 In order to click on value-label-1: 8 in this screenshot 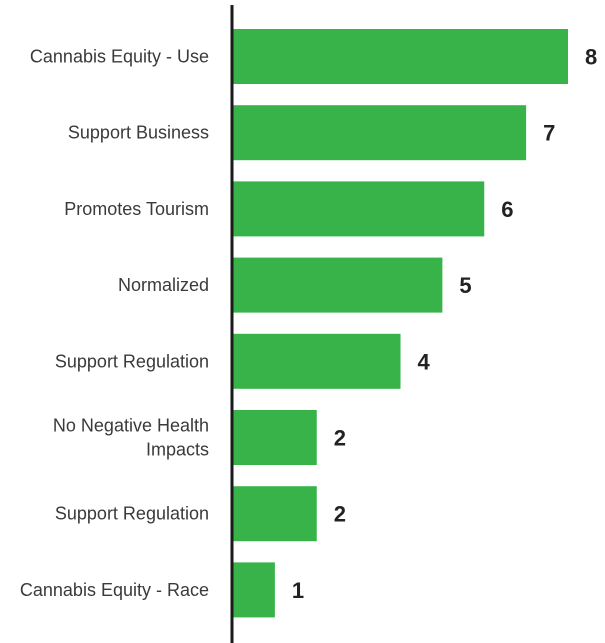, I will do `click(591, 57)`.